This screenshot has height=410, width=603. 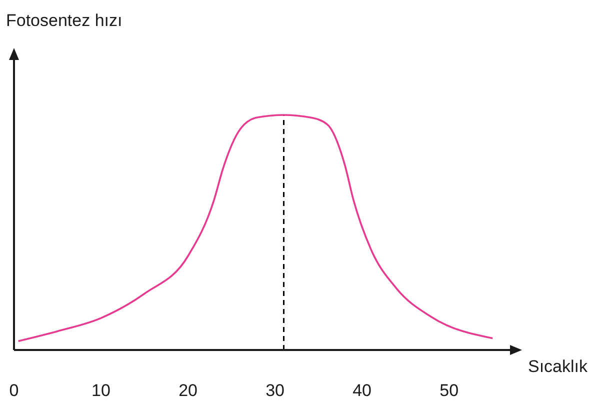 I want to click on x-tick-label: 10, so click(x=101, y=390).